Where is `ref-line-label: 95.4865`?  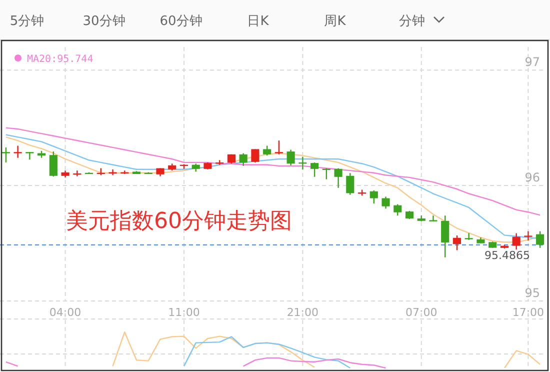
ref-line-label: 95.4865 is located at coordinates (507, 255).